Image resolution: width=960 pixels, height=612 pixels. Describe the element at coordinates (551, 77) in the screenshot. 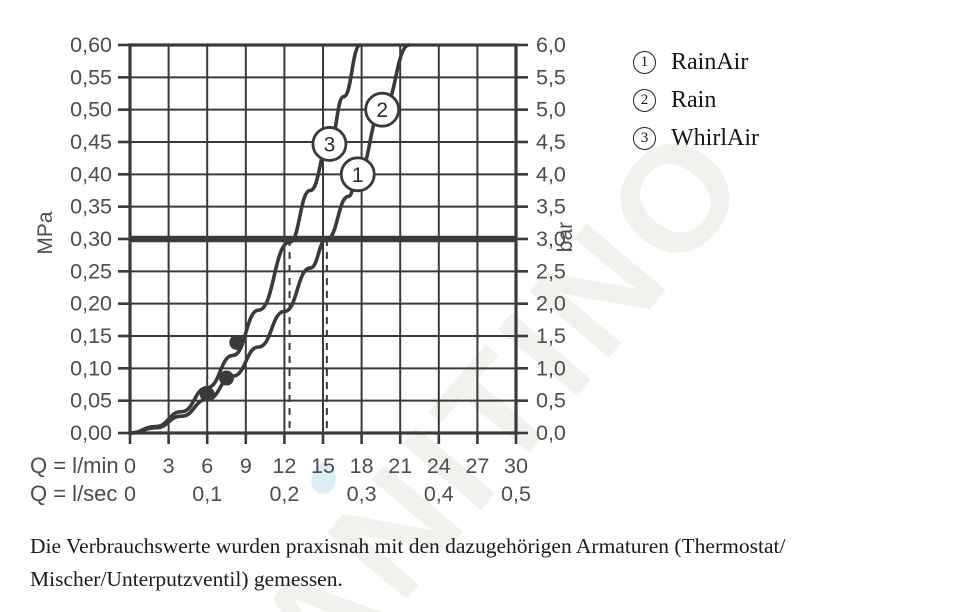

I see `y-axis-right-tick-label: 5,5` at that location.